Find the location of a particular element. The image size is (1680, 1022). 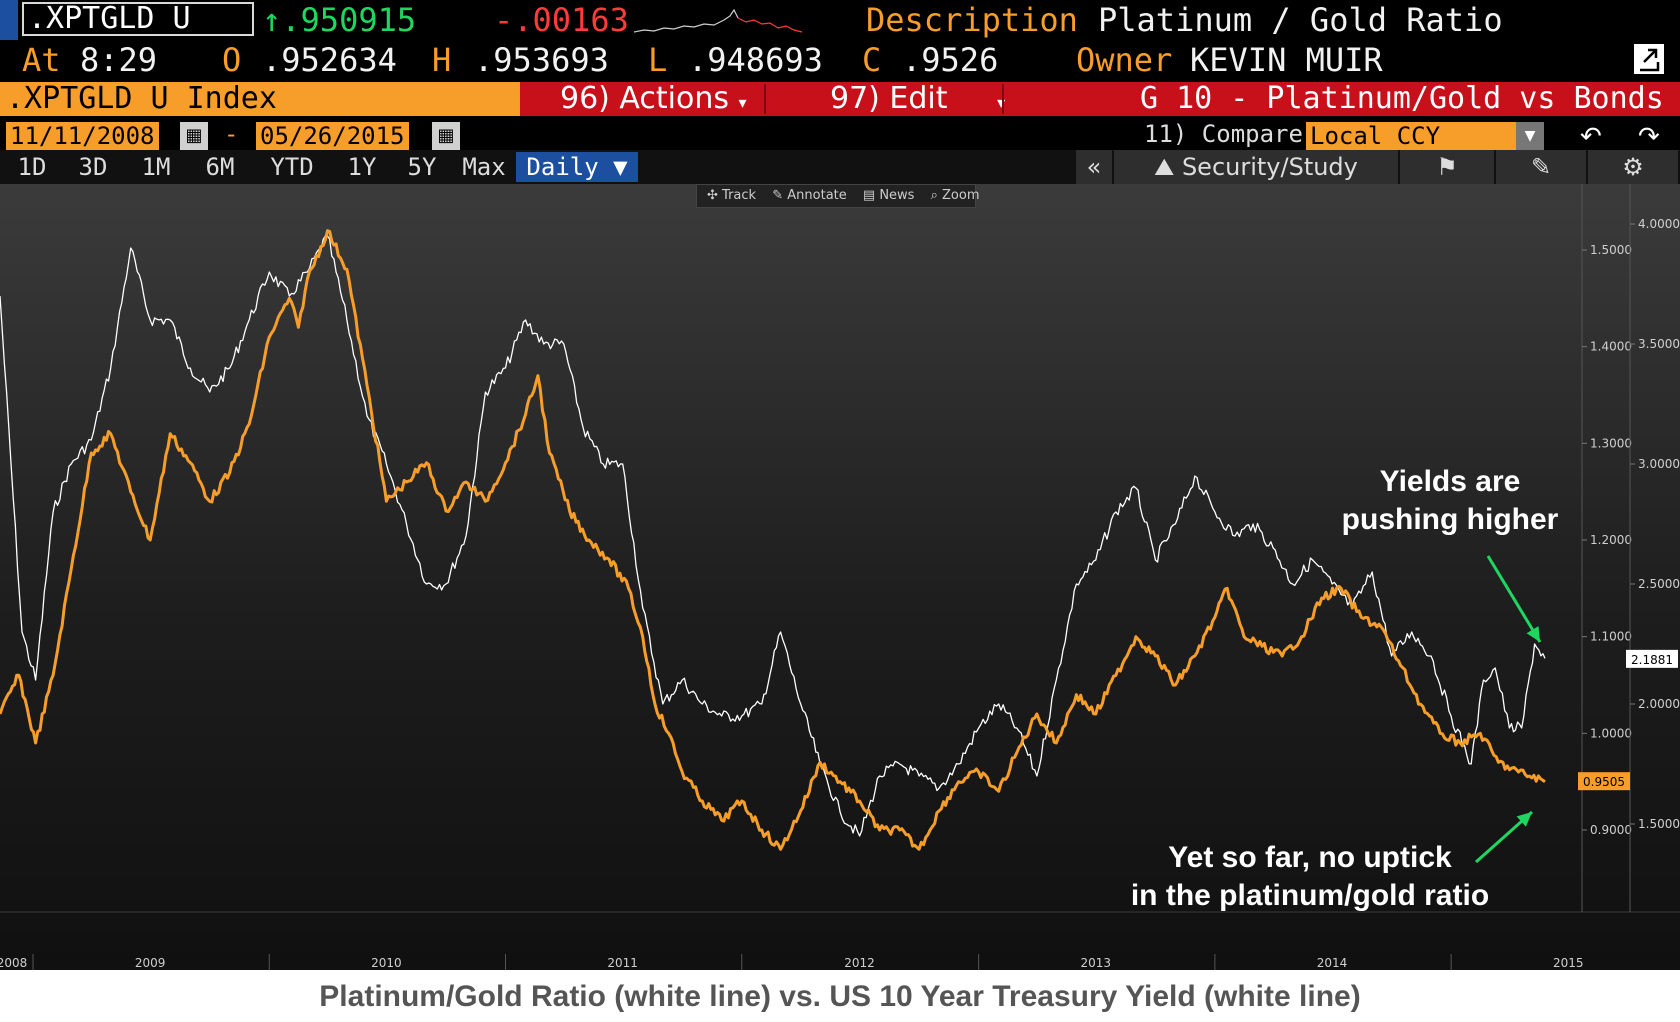

actions-menu: 96) Actions ▾ is located at coordinates (653, 98).